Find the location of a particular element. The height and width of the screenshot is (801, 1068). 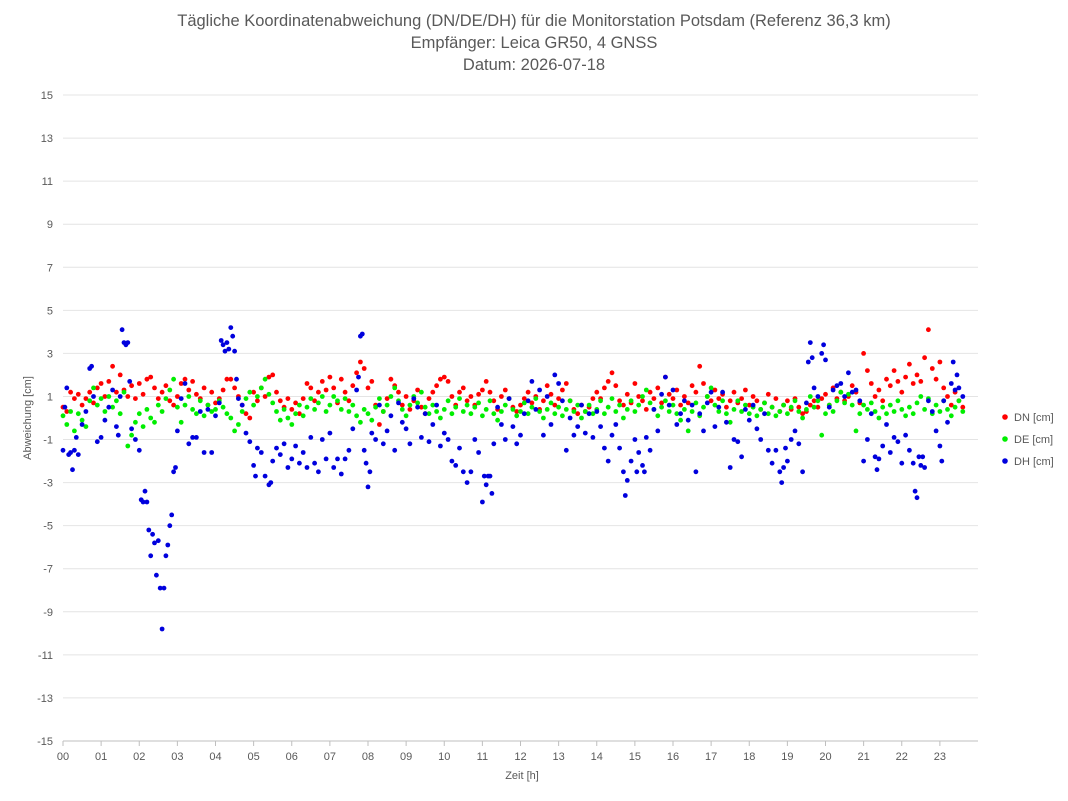

x-tick-label: 07 is located at coordinates (330, 757).